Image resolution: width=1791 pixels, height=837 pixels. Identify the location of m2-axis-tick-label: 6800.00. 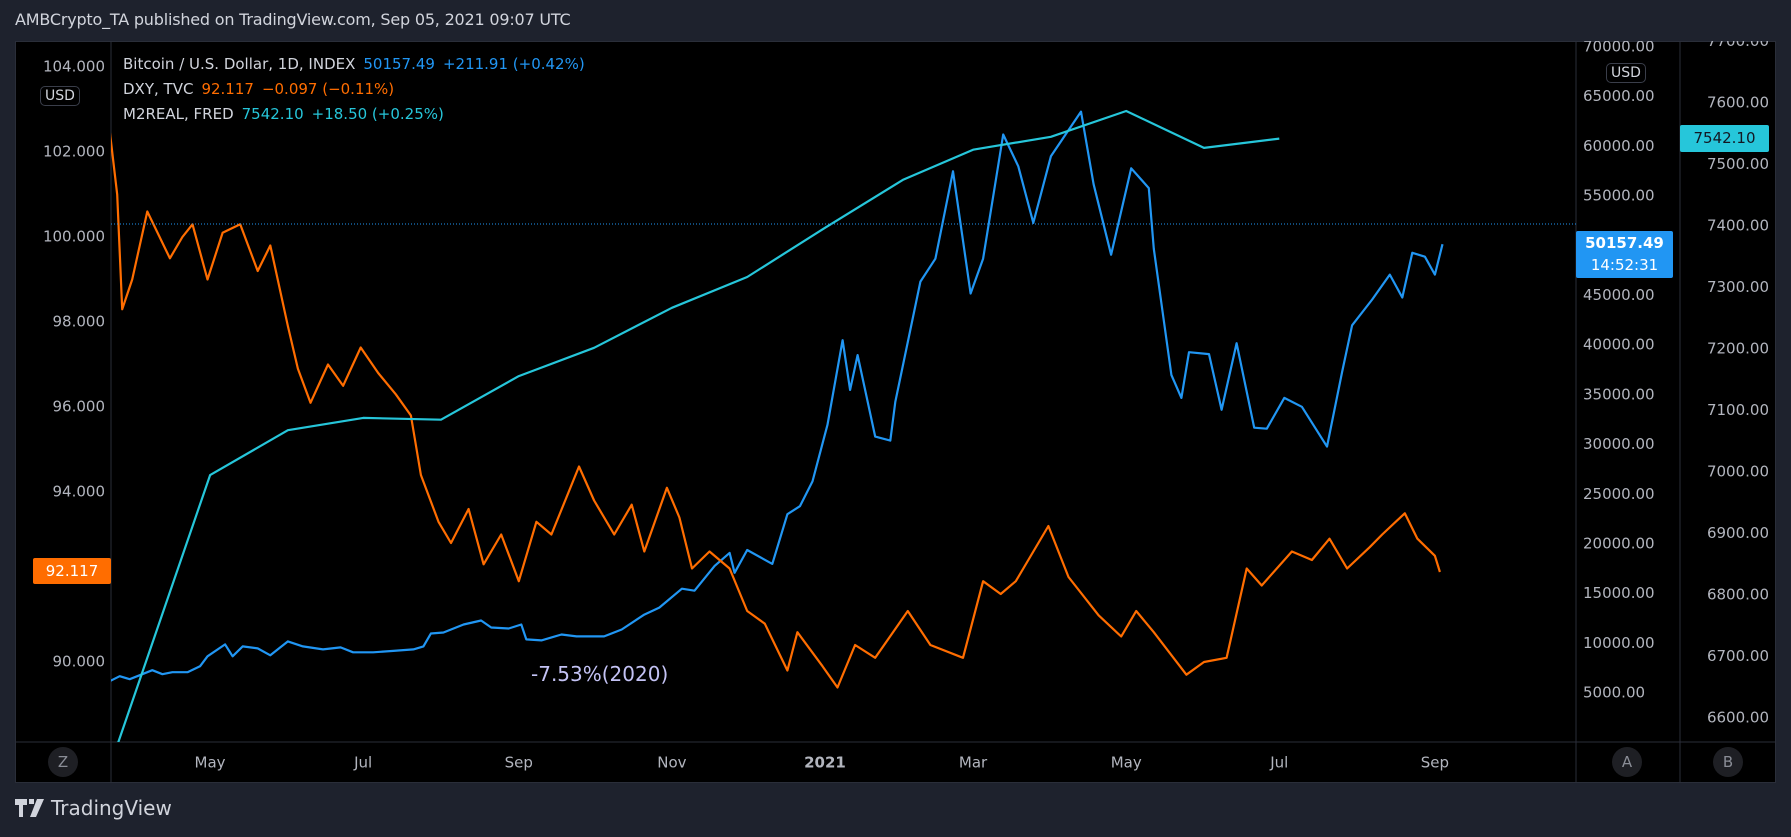
(1738, 595).